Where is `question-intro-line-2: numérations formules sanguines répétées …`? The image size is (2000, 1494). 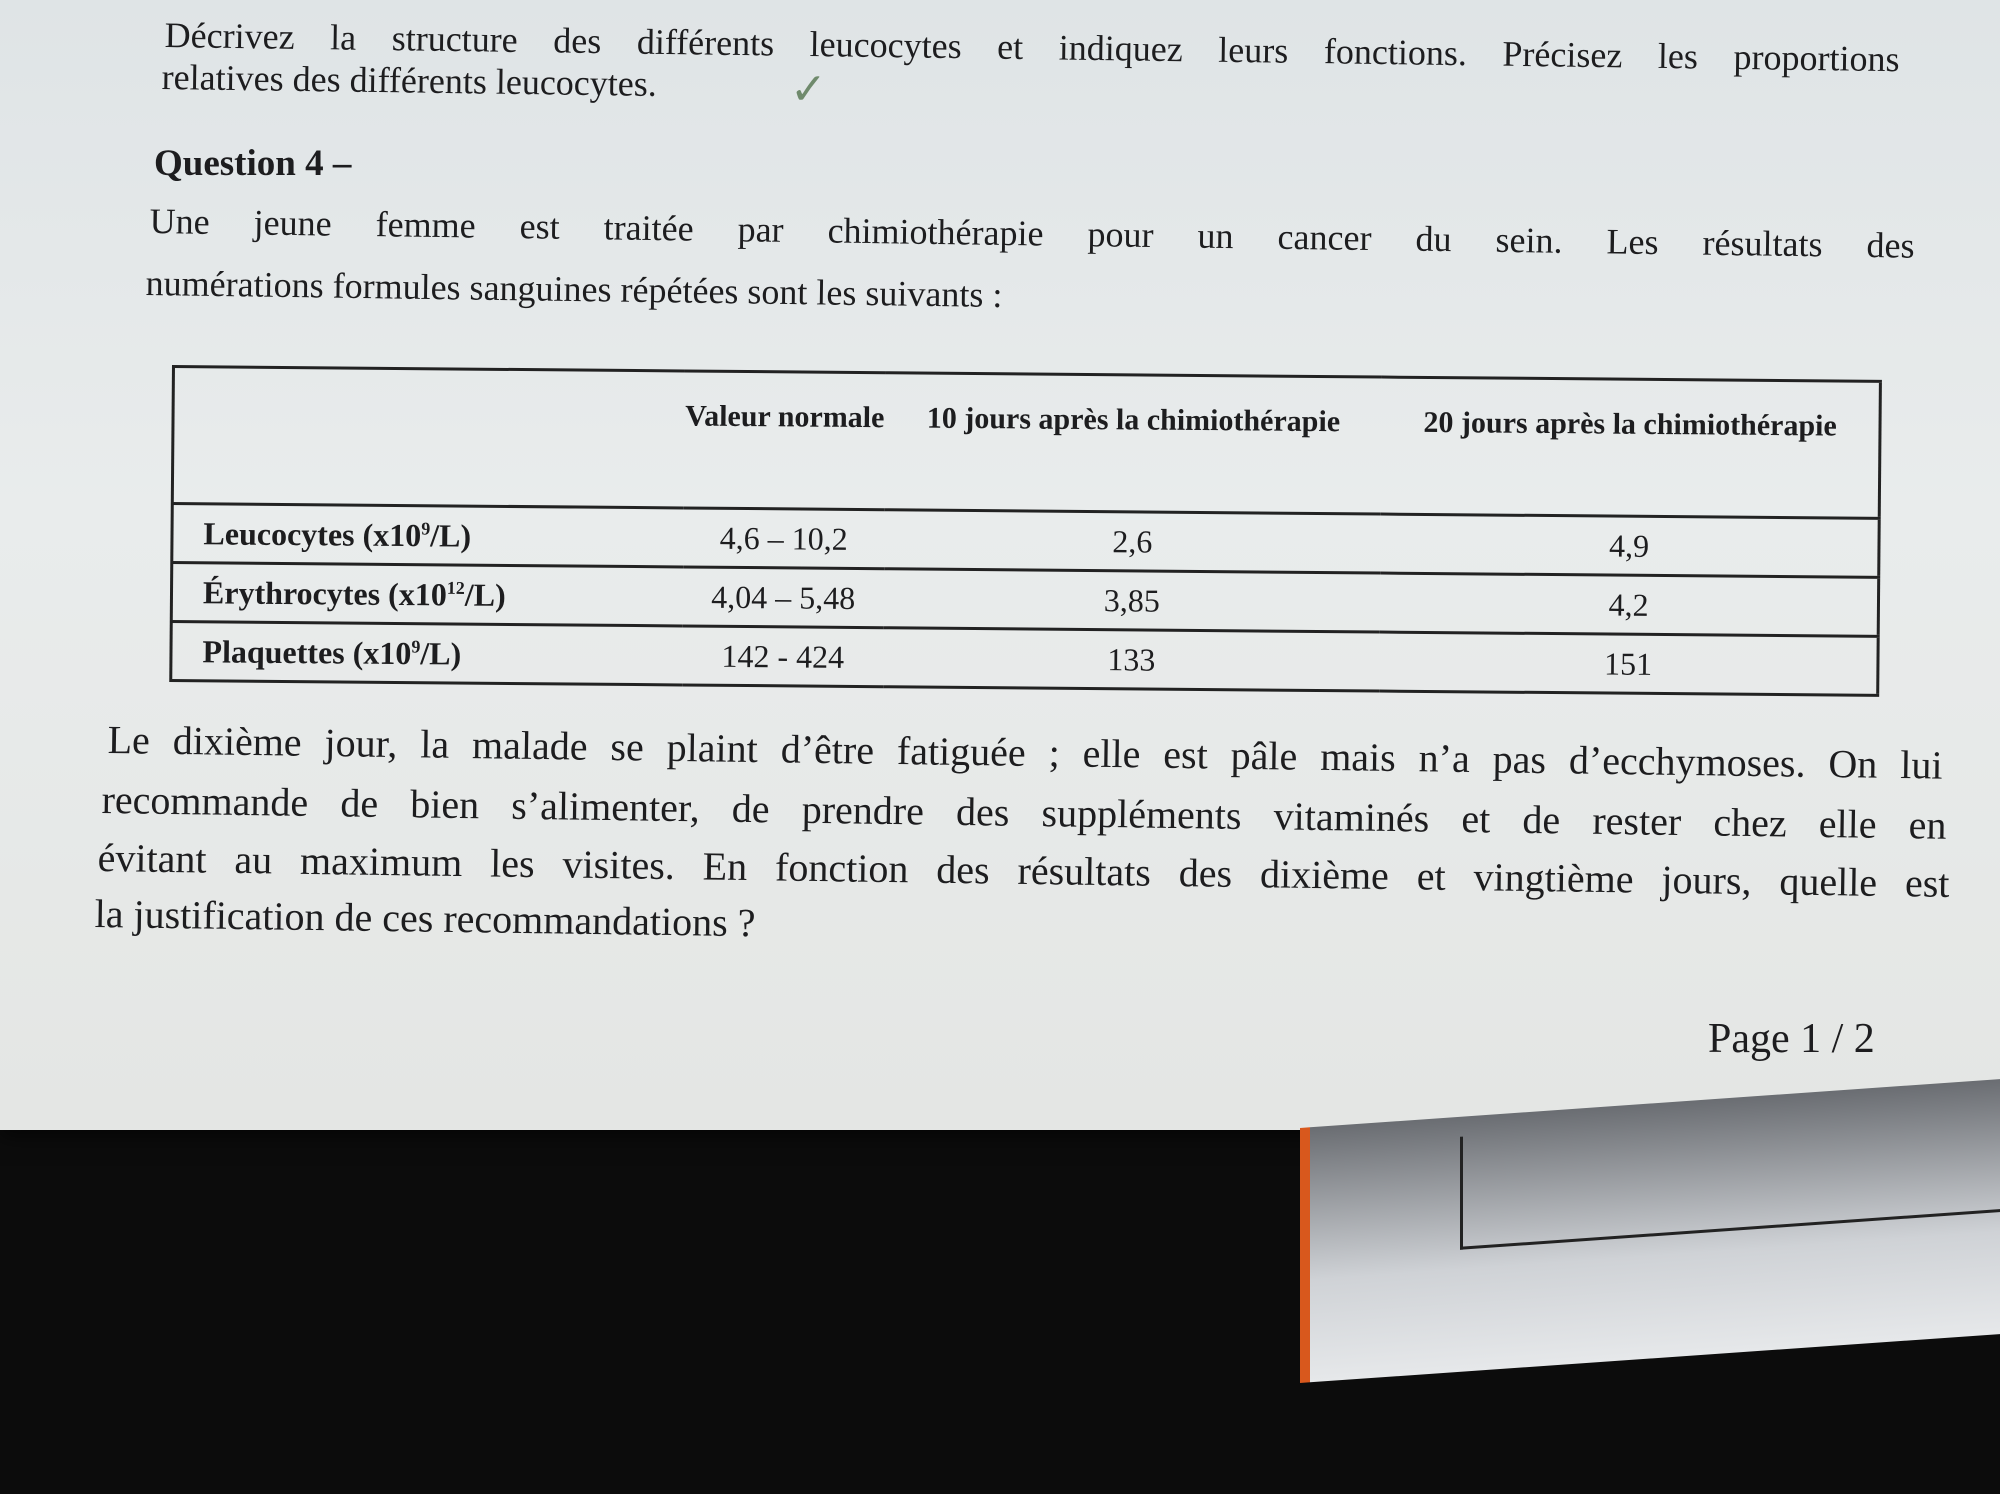
question-intro-line-2: numérations formules sanguines répétées … is located at coordinates (574, 288).